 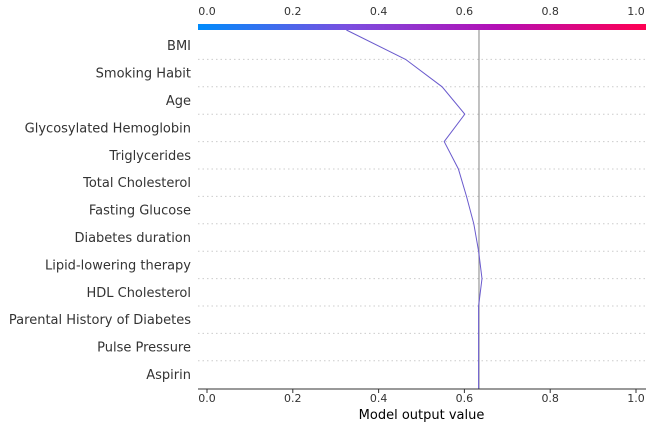 I want to click on feature-label: Glycosylated Hemoglobin, so click(x=108, y=128).